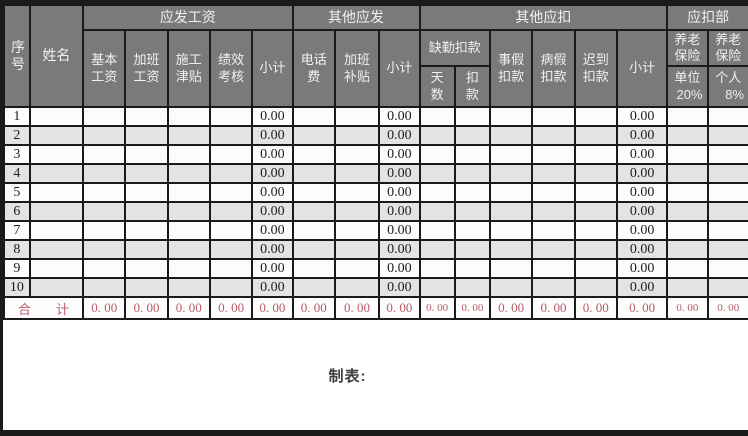 Image resolution: width=748 pixels, height=436 pixels. What do you see at coordinates (399, 308) in the screenshot?
I see `total-subtotal-other-payable: 0. 00` at bounding box center [399, 308].